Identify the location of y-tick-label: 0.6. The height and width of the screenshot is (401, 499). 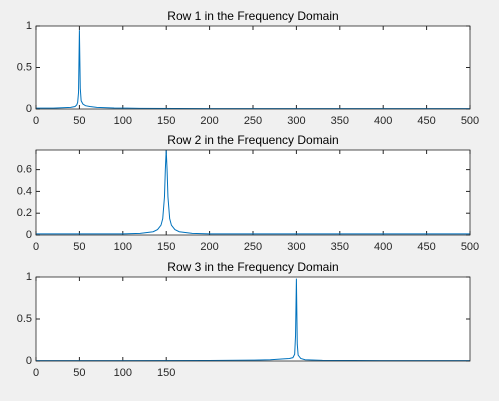
(24, 170).